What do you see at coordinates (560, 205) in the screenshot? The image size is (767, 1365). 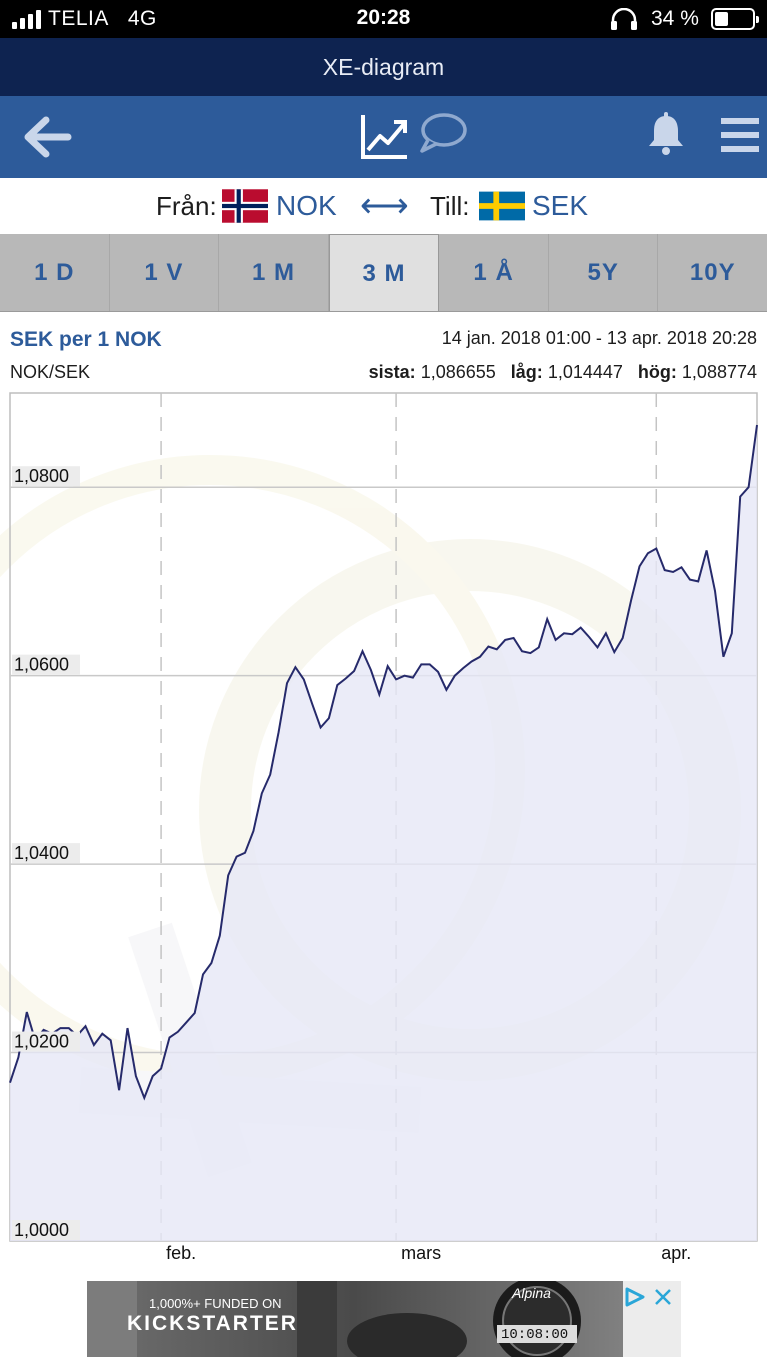 I see `to-currency: SEK` at bounding box center [560, 205].